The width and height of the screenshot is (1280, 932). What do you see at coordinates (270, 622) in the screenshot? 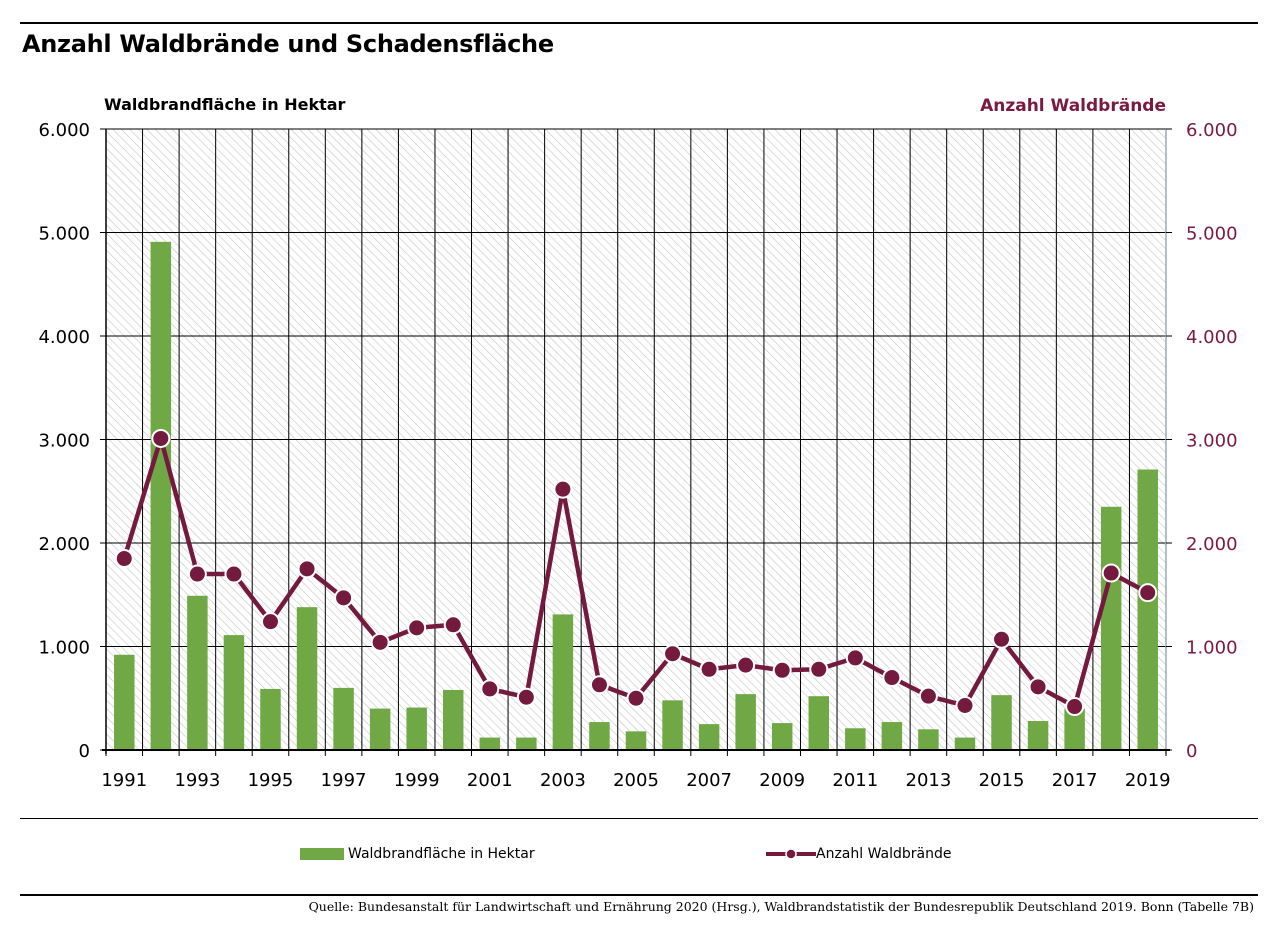
I see `line-point-1995` at bounding box center [270, 622].